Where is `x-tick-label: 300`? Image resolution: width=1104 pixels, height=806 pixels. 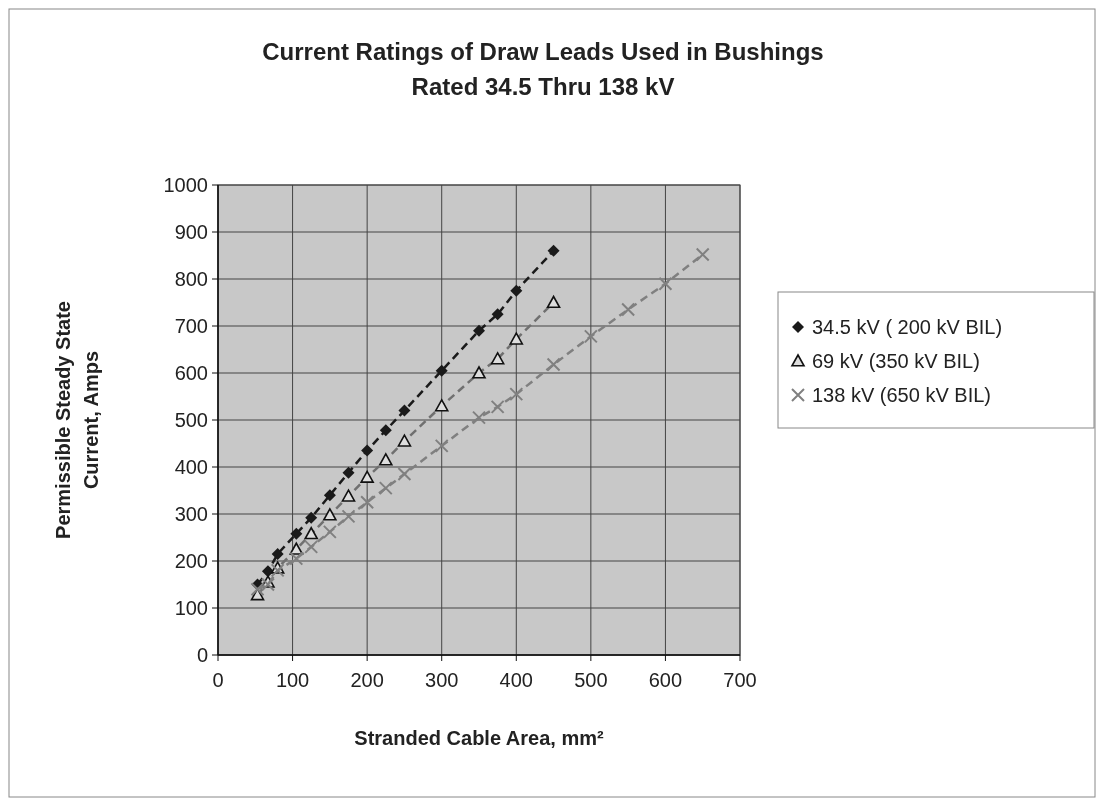
x-tick-label: 300 is located at coordinates (442, 680).